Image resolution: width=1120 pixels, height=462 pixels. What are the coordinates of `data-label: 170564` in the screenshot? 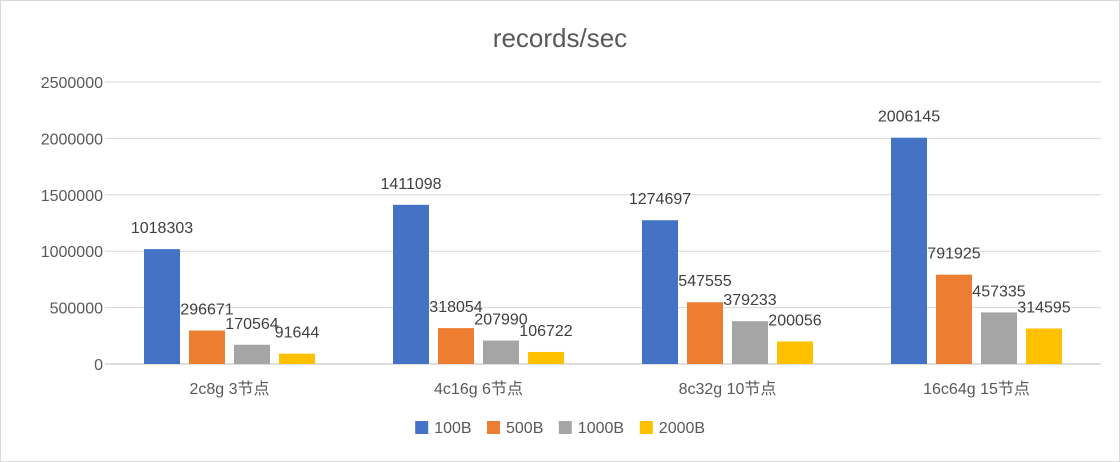 It's located at (251, 324).